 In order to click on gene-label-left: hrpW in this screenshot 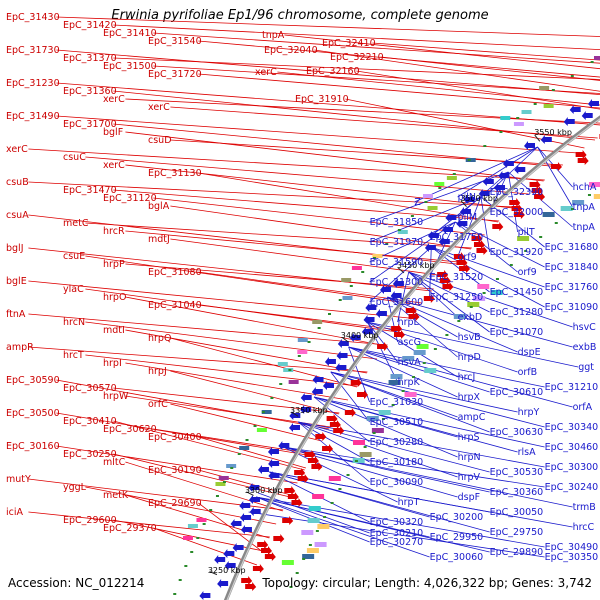, I will do `click(116, 396)`.